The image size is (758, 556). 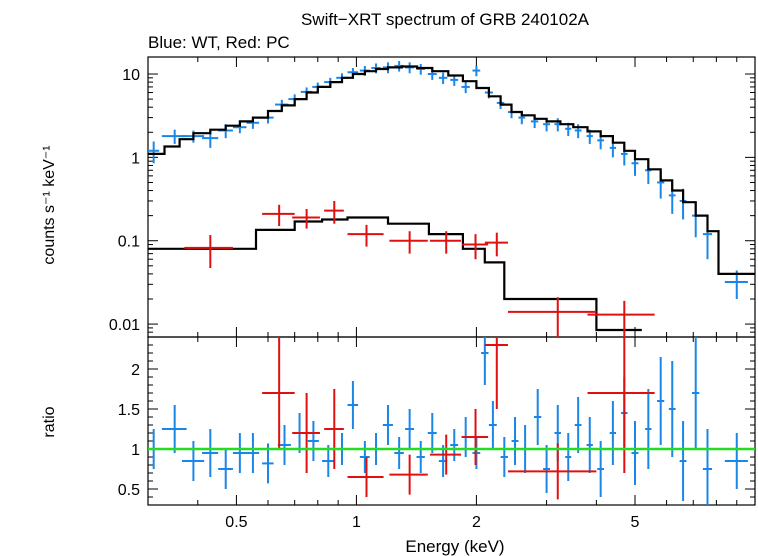 I want to click on spectrum-y-axis-label: counts s⁻¹ keV⁻¹, so click(x=49, y=204).